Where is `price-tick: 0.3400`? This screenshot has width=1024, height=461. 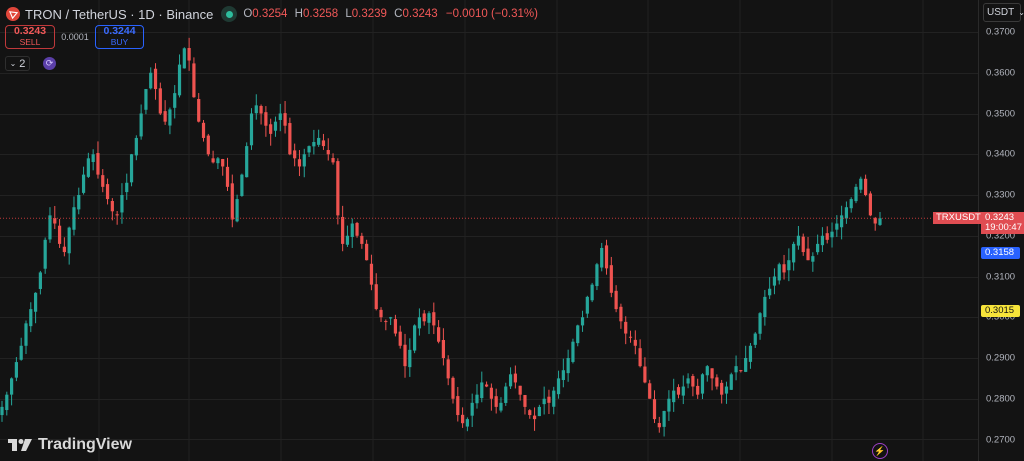
price-tick: 0.3400 is located at coordinates (1001, 154).